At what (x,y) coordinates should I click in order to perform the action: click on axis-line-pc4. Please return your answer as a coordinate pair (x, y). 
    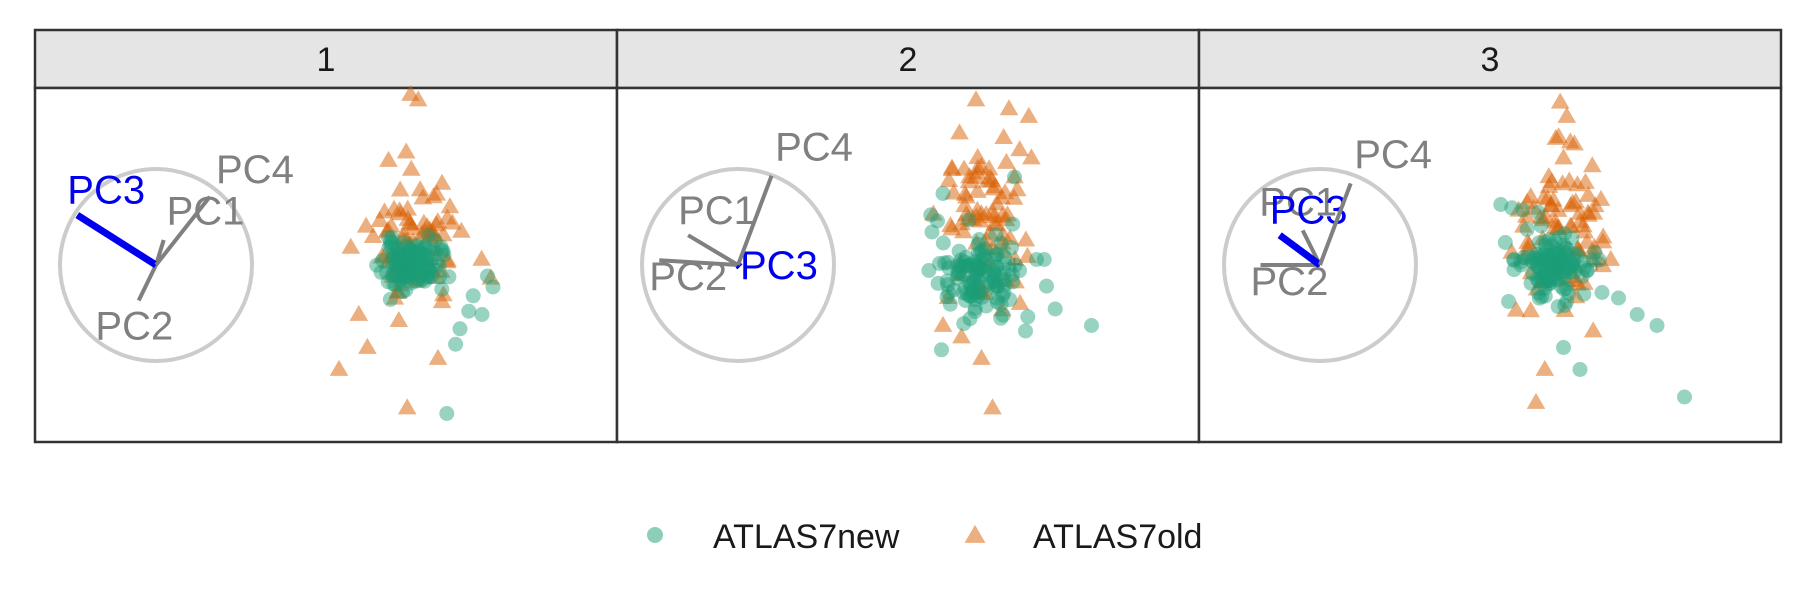
    Looking at the image, I should click on (183, 231).